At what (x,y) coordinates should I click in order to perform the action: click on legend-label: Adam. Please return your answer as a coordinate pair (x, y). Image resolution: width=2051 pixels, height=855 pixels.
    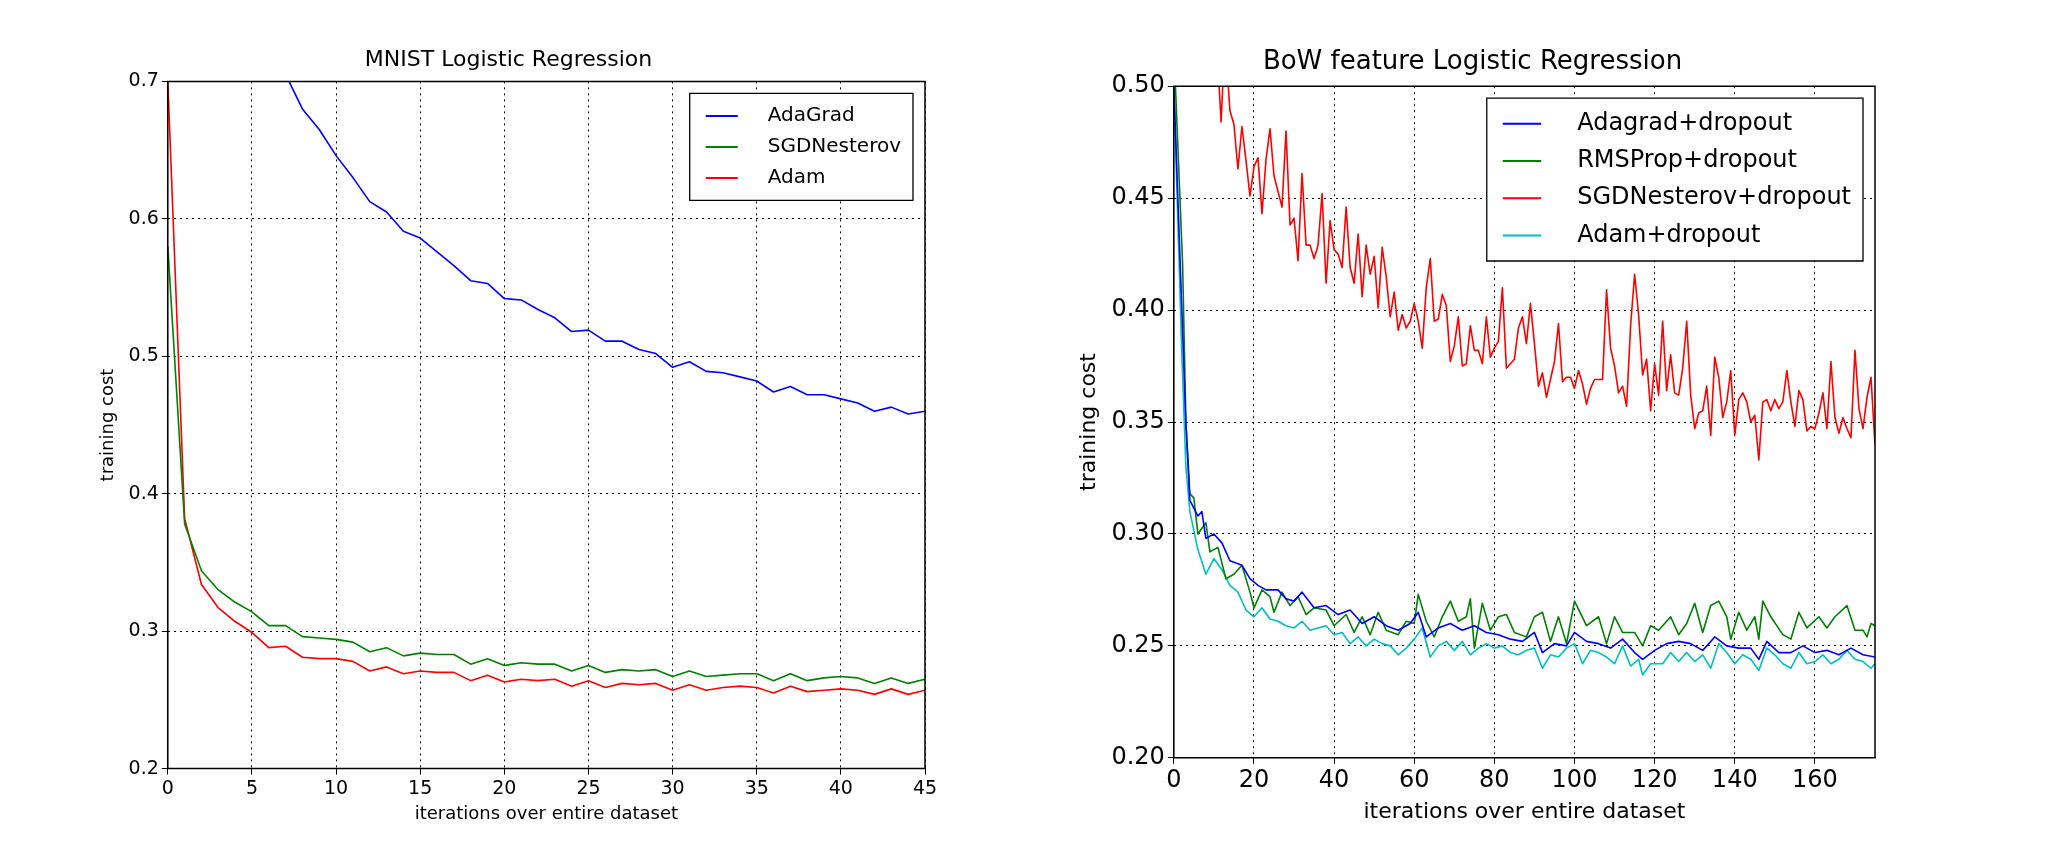
    Looking at the image, I should click on (796, 176).